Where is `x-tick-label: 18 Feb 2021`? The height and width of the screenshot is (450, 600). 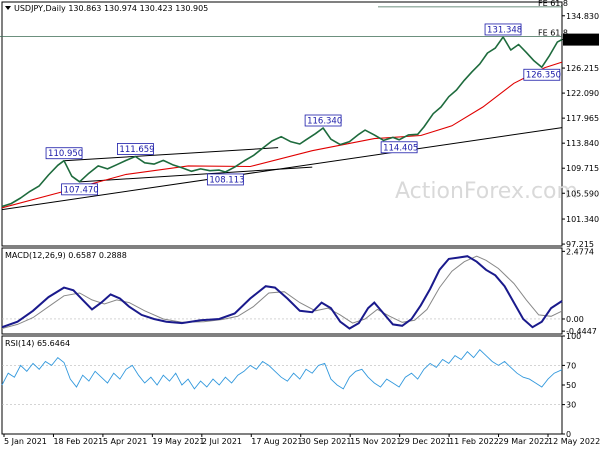 x-tick-label: 18 Feb 2021 is located at coordinates (78, 441).